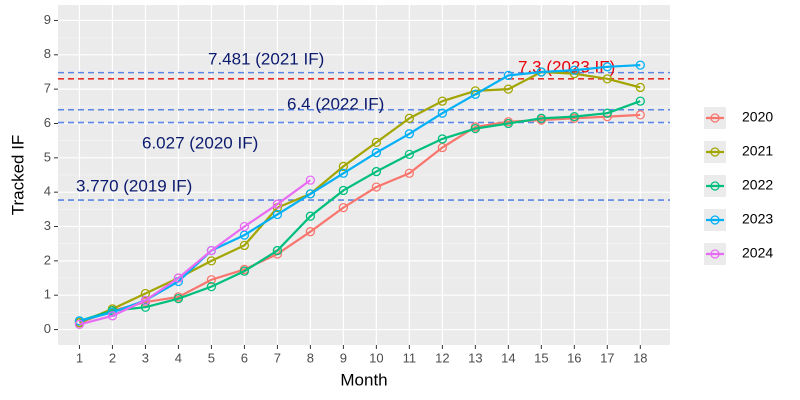 The image size is (800, 400). What do you see at coordinates (508, 357) in the screenshot?
I see `x-tick-label: 14` at bounding box center [508, 357].